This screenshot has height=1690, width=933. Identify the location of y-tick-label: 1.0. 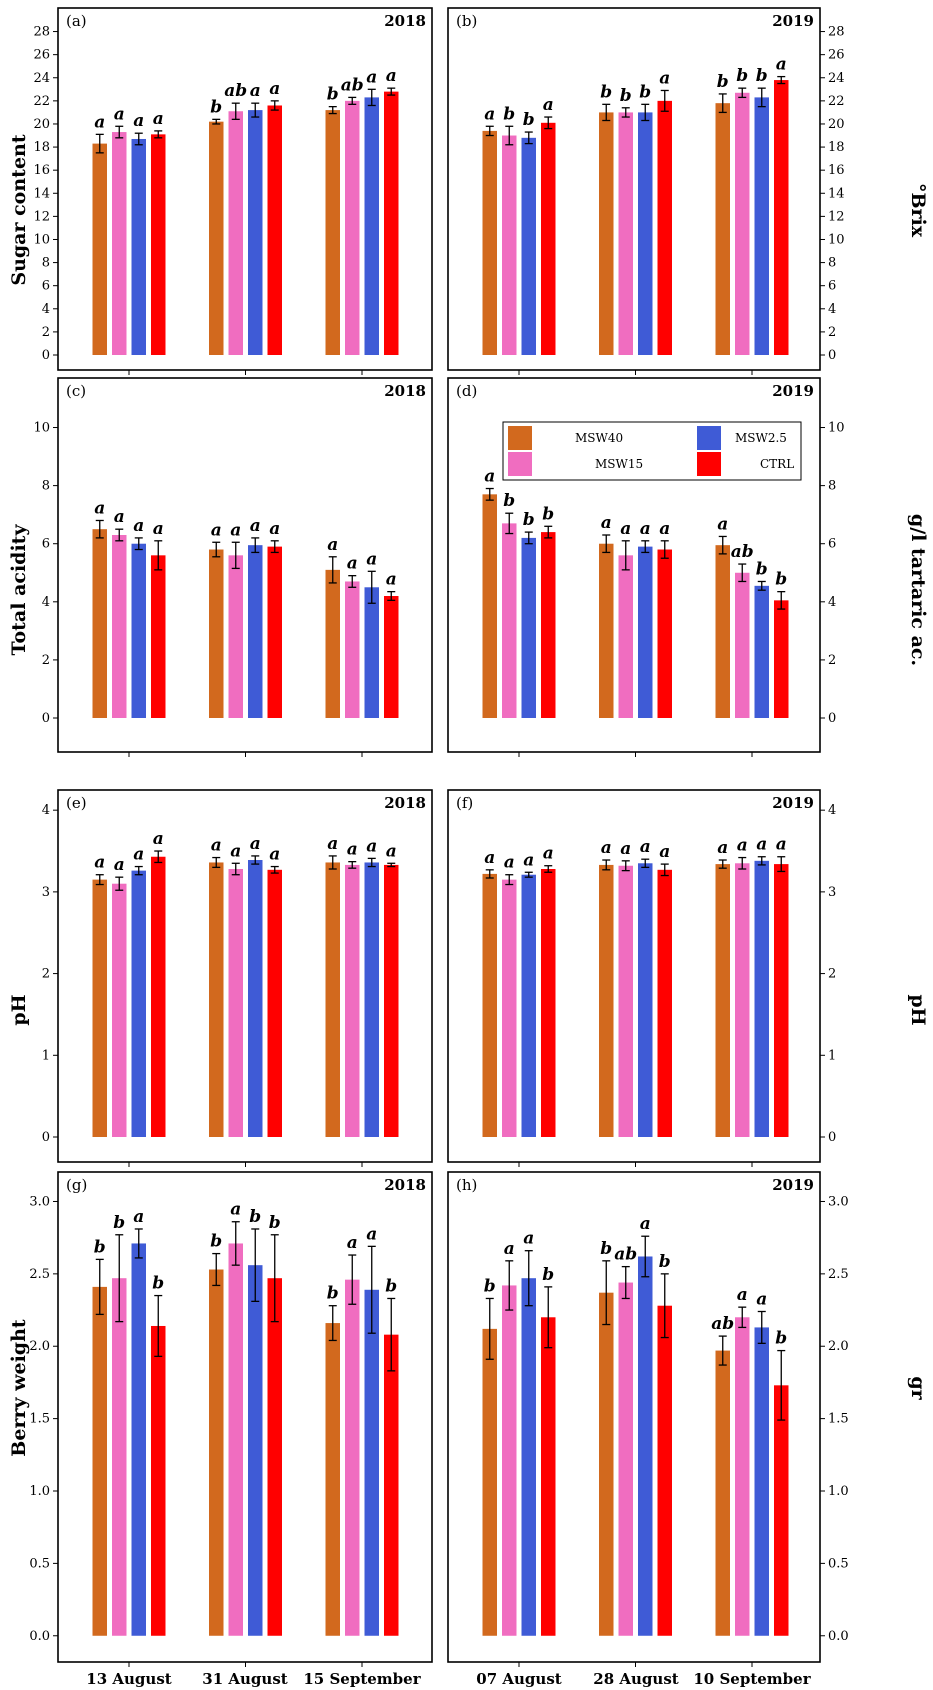
(39, 1491).